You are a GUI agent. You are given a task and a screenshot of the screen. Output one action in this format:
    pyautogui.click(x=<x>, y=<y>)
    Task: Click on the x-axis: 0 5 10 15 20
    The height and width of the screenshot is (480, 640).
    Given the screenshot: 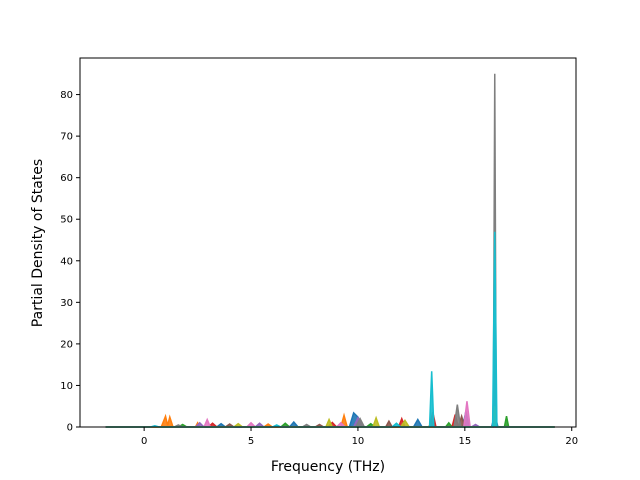 What is the action you would take?
    pyautogui.click(x=359, y=437)
    